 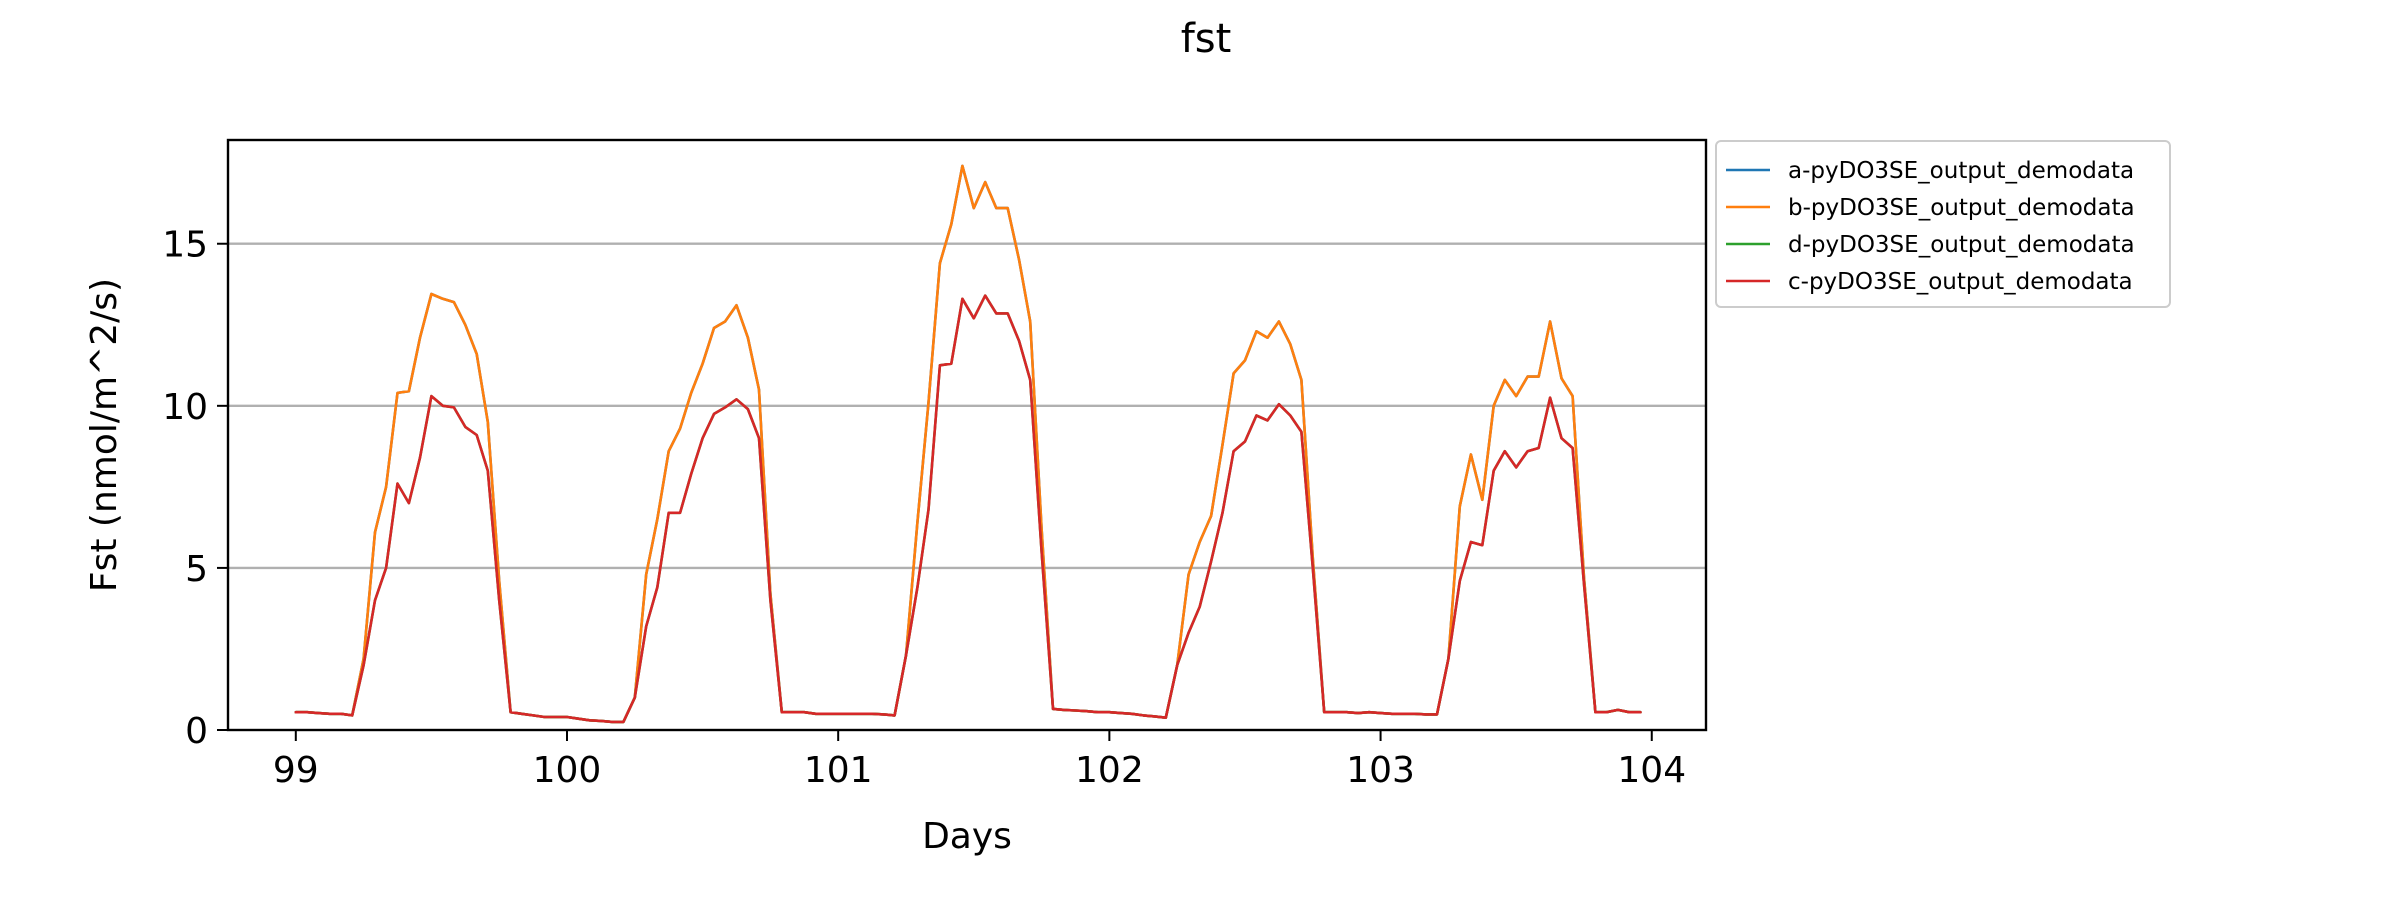 What do you see at coordinates (1961, 208) in the screenshot?
I see `legend-label-b-pyDO3SE_output_demodata: b-pyDO3SE_output_demodata` at bounding box center [1961, 208].